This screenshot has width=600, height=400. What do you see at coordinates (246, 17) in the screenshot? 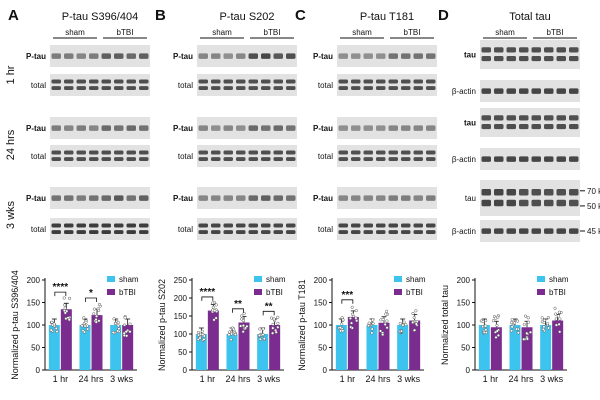
I see `panel-title: P-tau S202` at bounding box center [246, 17].